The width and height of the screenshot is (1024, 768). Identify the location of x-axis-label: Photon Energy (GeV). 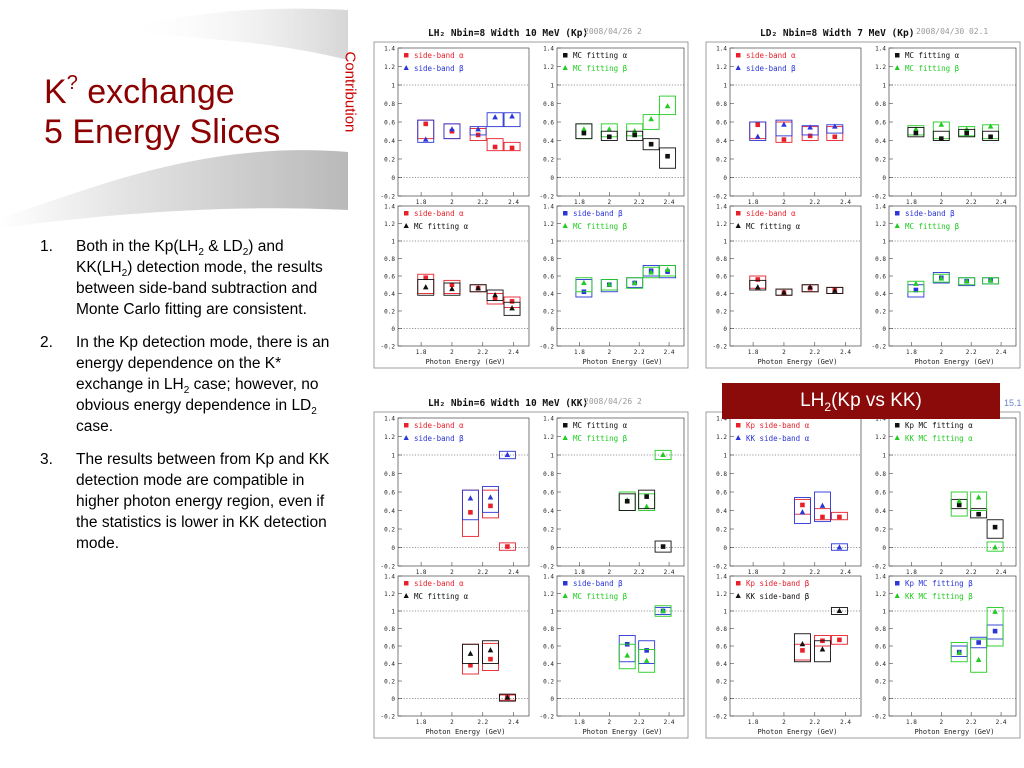
(797, 732).